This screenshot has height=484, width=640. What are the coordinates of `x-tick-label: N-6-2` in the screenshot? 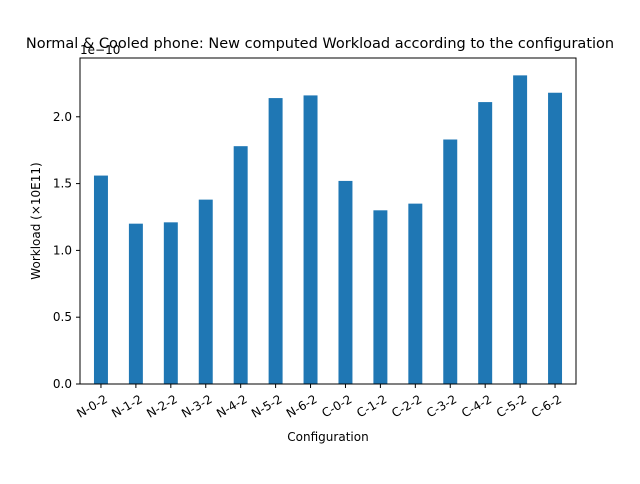 It's located at (301, 406).